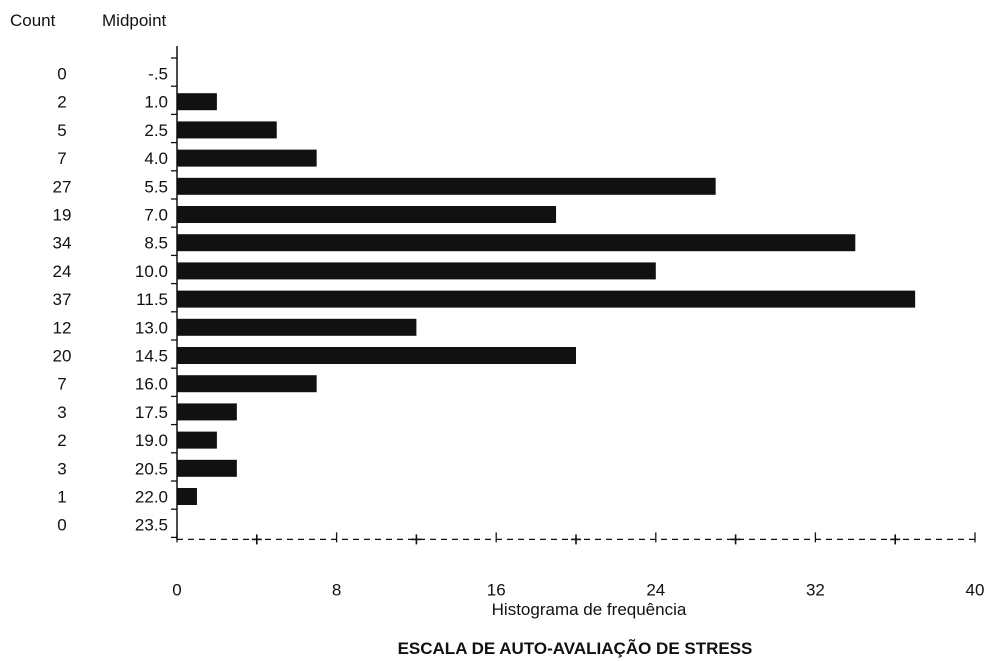 This screenshot has height=661, width=990. What do you see at coordinates (655, 589) in the screenshot?
I see `x-tick-label-3: 24` at bounding box center [655, 589].